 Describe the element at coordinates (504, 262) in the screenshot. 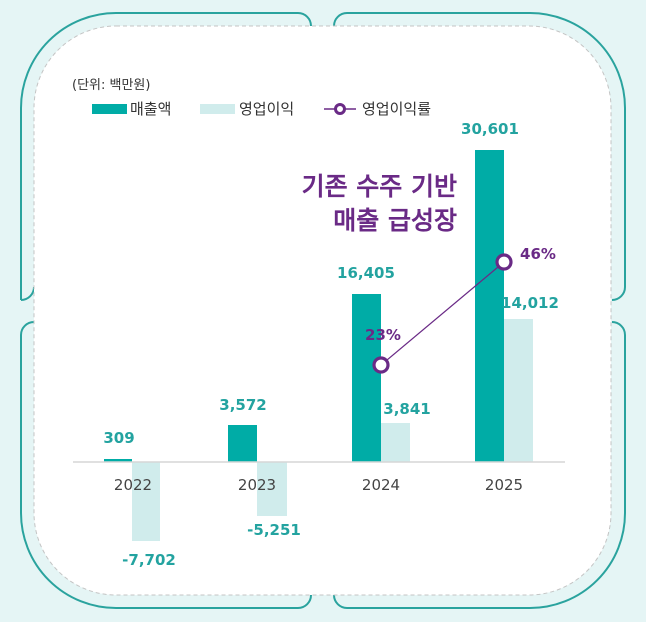

I see `margin-marker-2025` at that location.